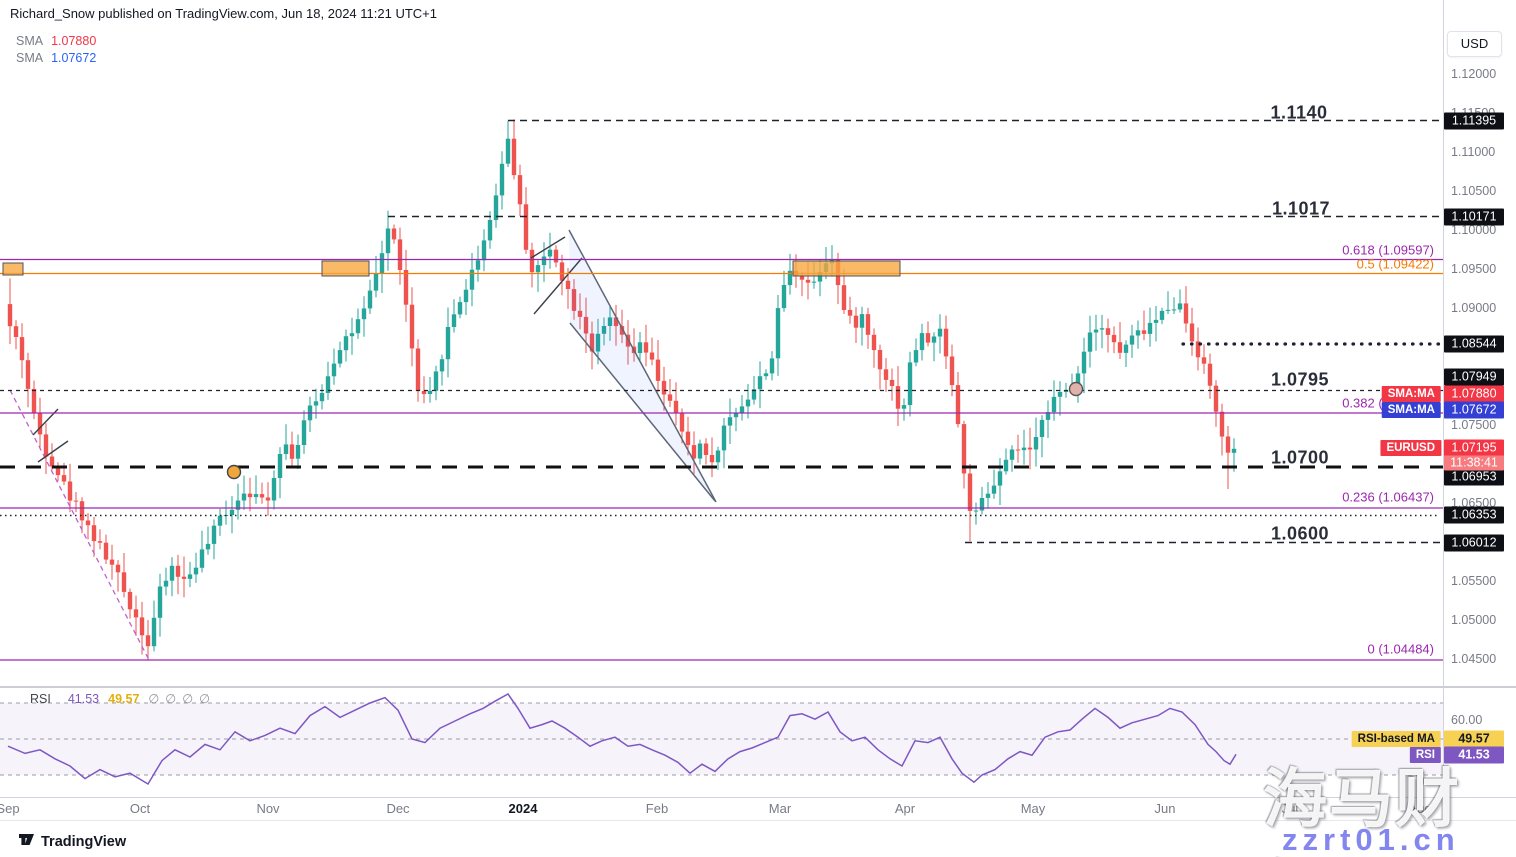  What do you see at coordinates (1411, 394) in the screenshot?
I see `sma-fast-axis-tag: SMA:MA` at bounding box center [1411, 394].